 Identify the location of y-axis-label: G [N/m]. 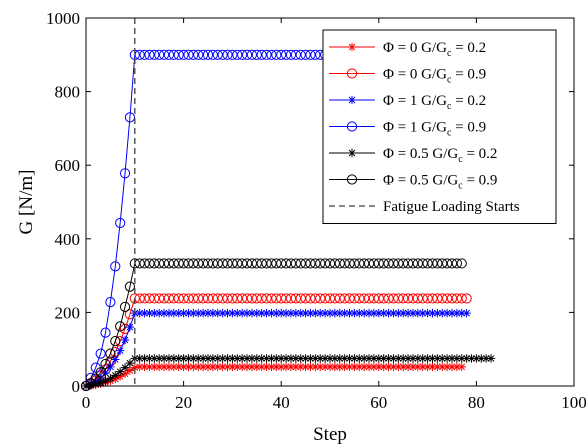
(26, 202).